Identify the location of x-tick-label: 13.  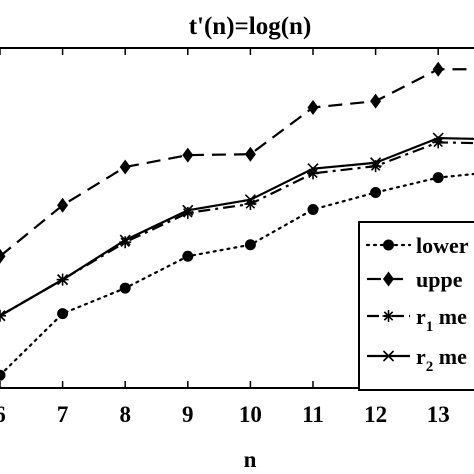
(438, 414).